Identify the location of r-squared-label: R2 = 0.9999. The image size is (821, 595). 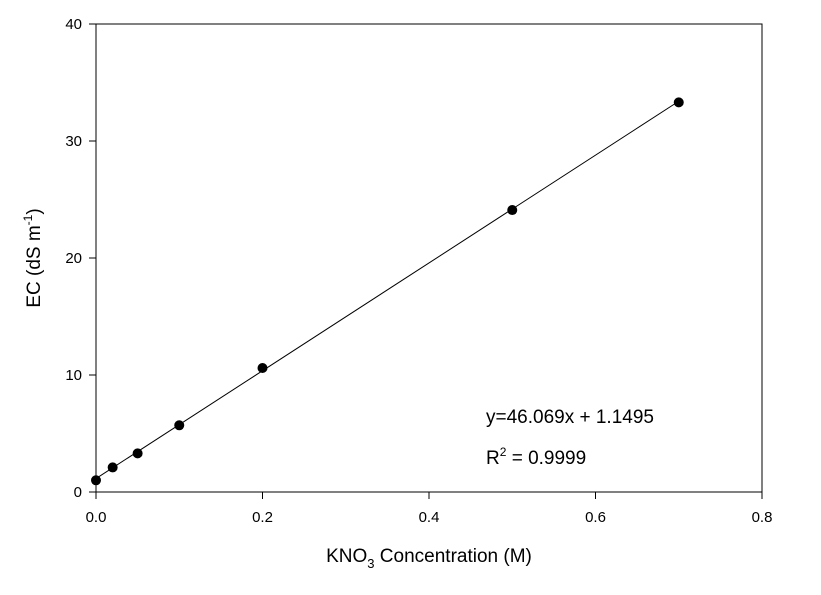
(536, 457).